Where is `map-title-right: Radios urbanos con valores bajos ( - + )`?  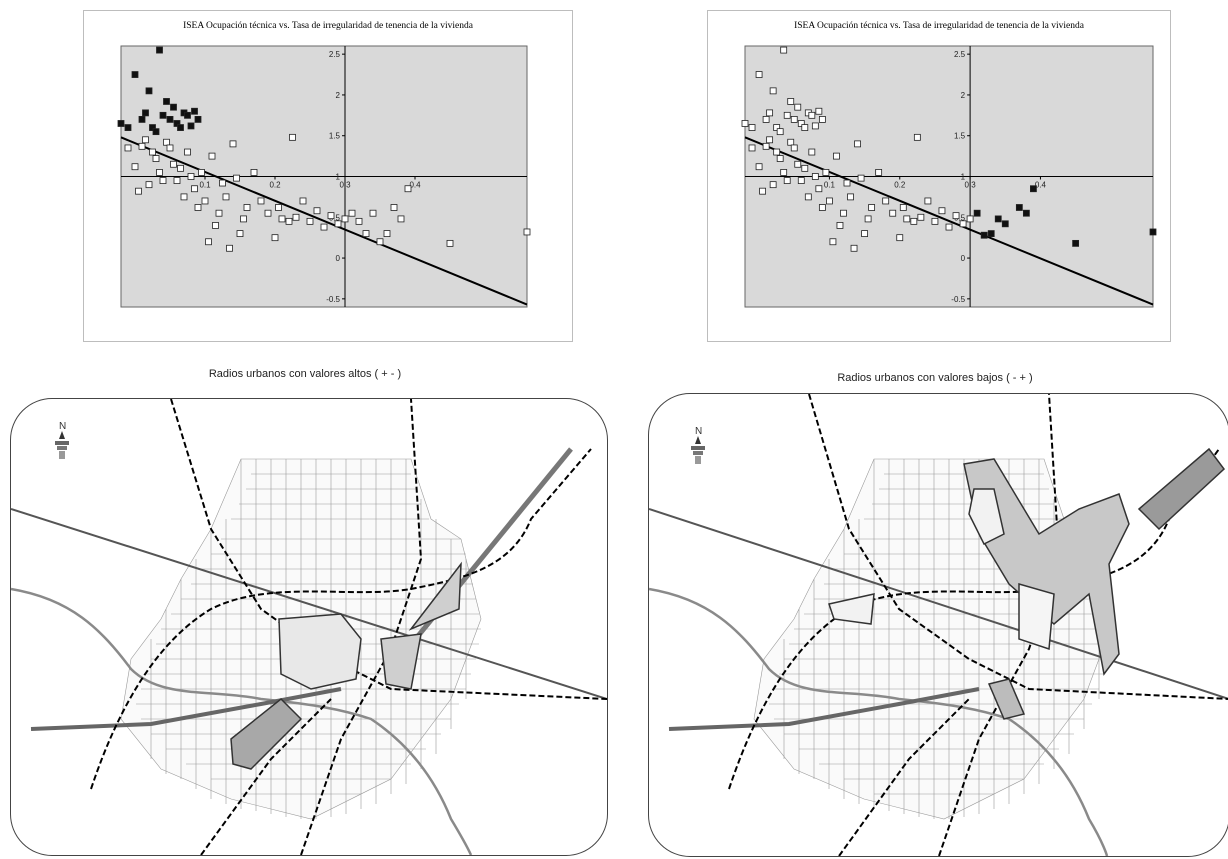 map-title-right: Radios urbanos con valores bajos ( - + ) is located at coordinates (935, 378).